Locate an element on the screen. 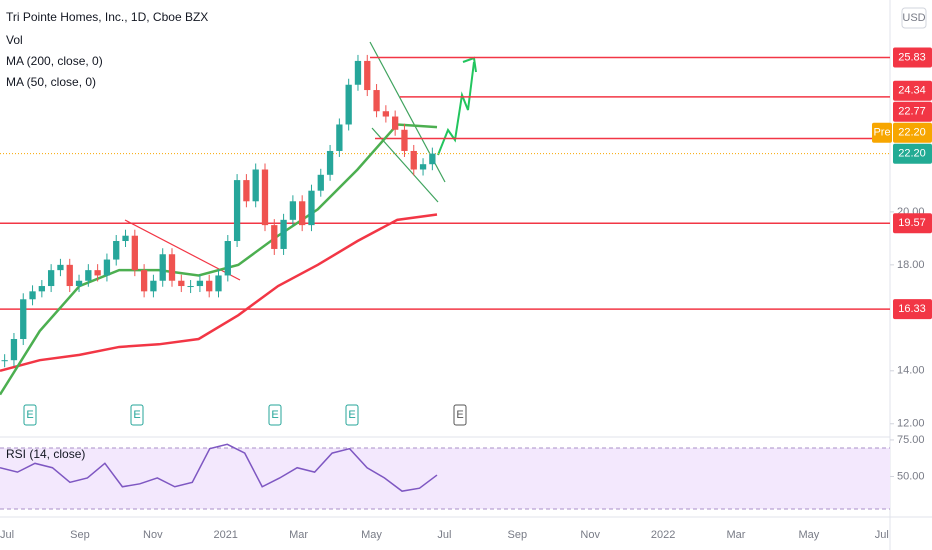 The image size is (932, 550). price-tag-label: 16.33 is located at coordinates (912, 309).